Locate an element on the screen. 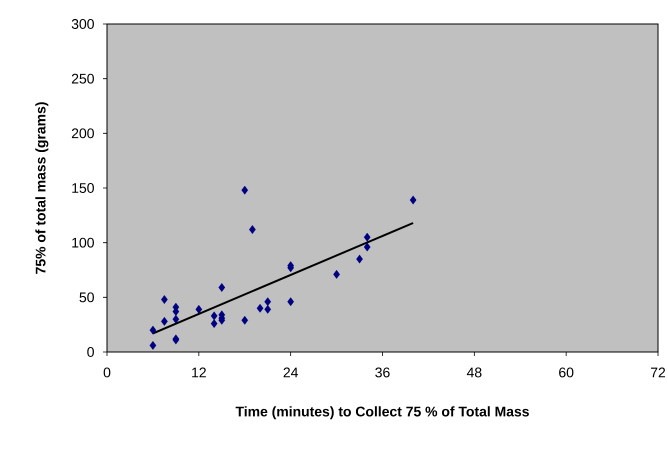 Image resolution: width=668 pixels, height=451 pixels. y-axis-title: 75% of total mass (grams) is located at coordinates (41, 188).